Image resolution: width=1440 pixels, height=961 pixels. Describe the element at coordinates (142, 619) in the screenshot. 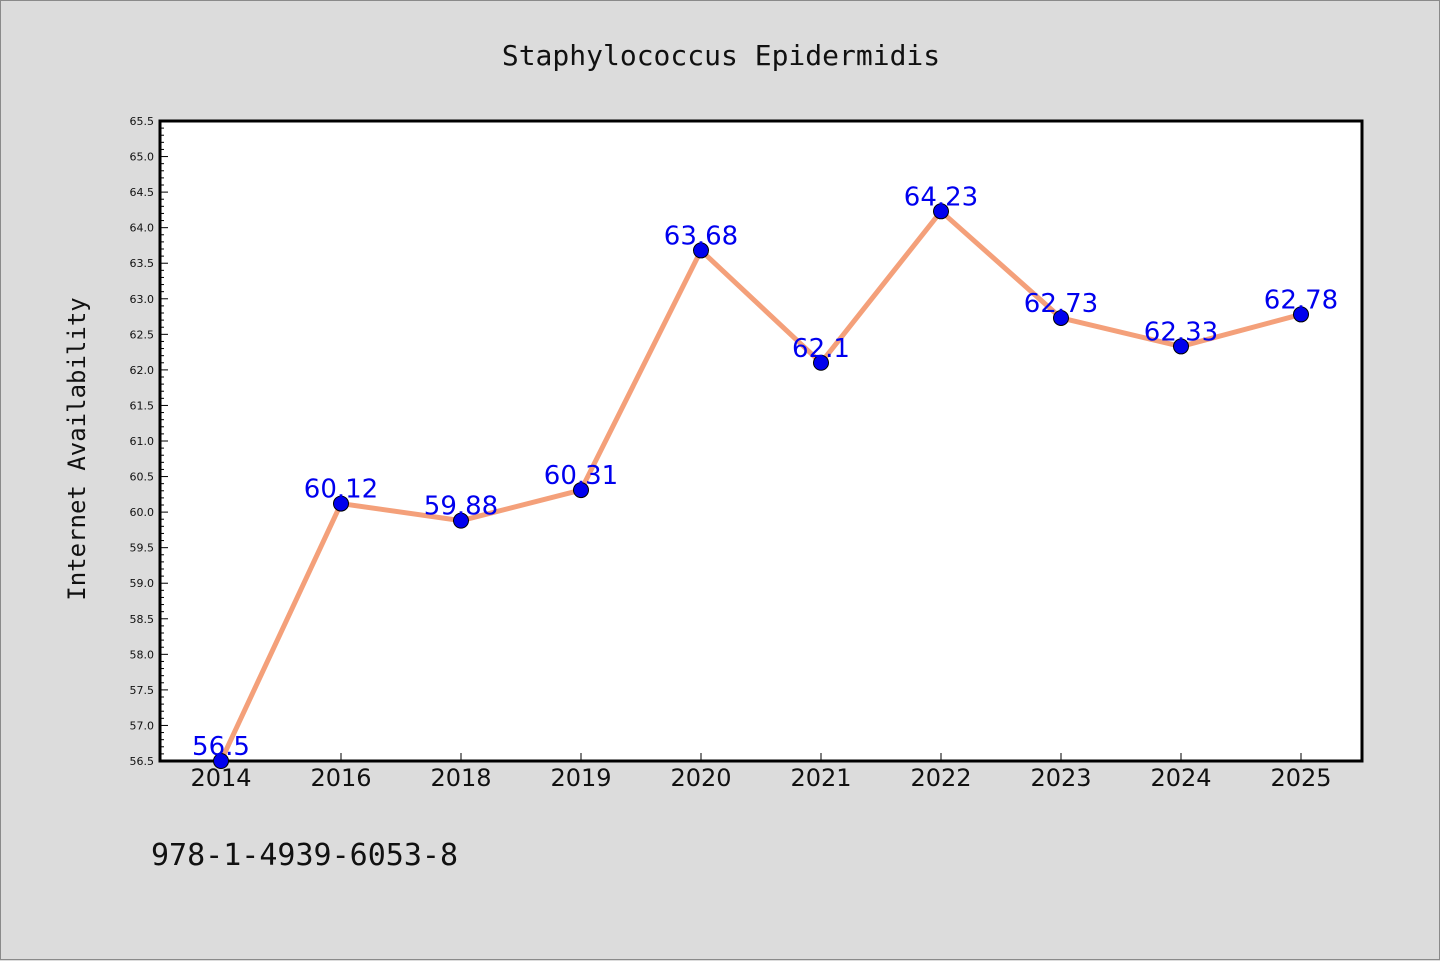

I see `y-tick-label: 58.5` at that location.